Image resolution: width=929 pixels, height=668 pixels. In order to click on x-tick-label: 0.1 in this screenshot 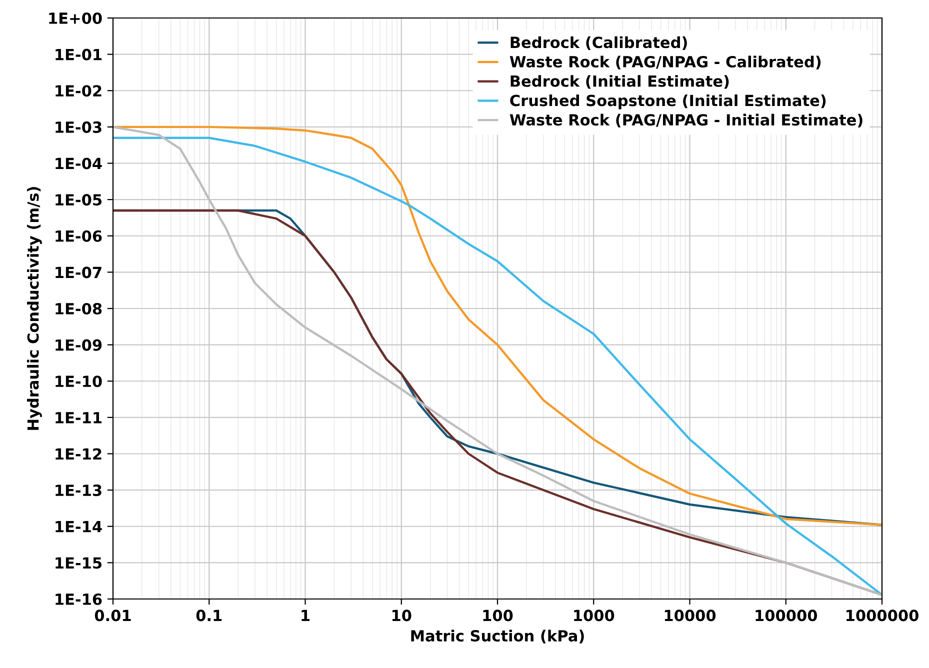, I will do `click(209, 616)`.